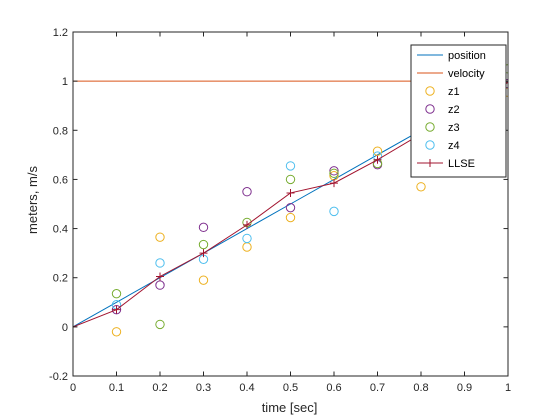 Image resolution: width=560 pixels, height=420 pixels. I want to click on x-axis-label: time [sec], so click(290, 407).